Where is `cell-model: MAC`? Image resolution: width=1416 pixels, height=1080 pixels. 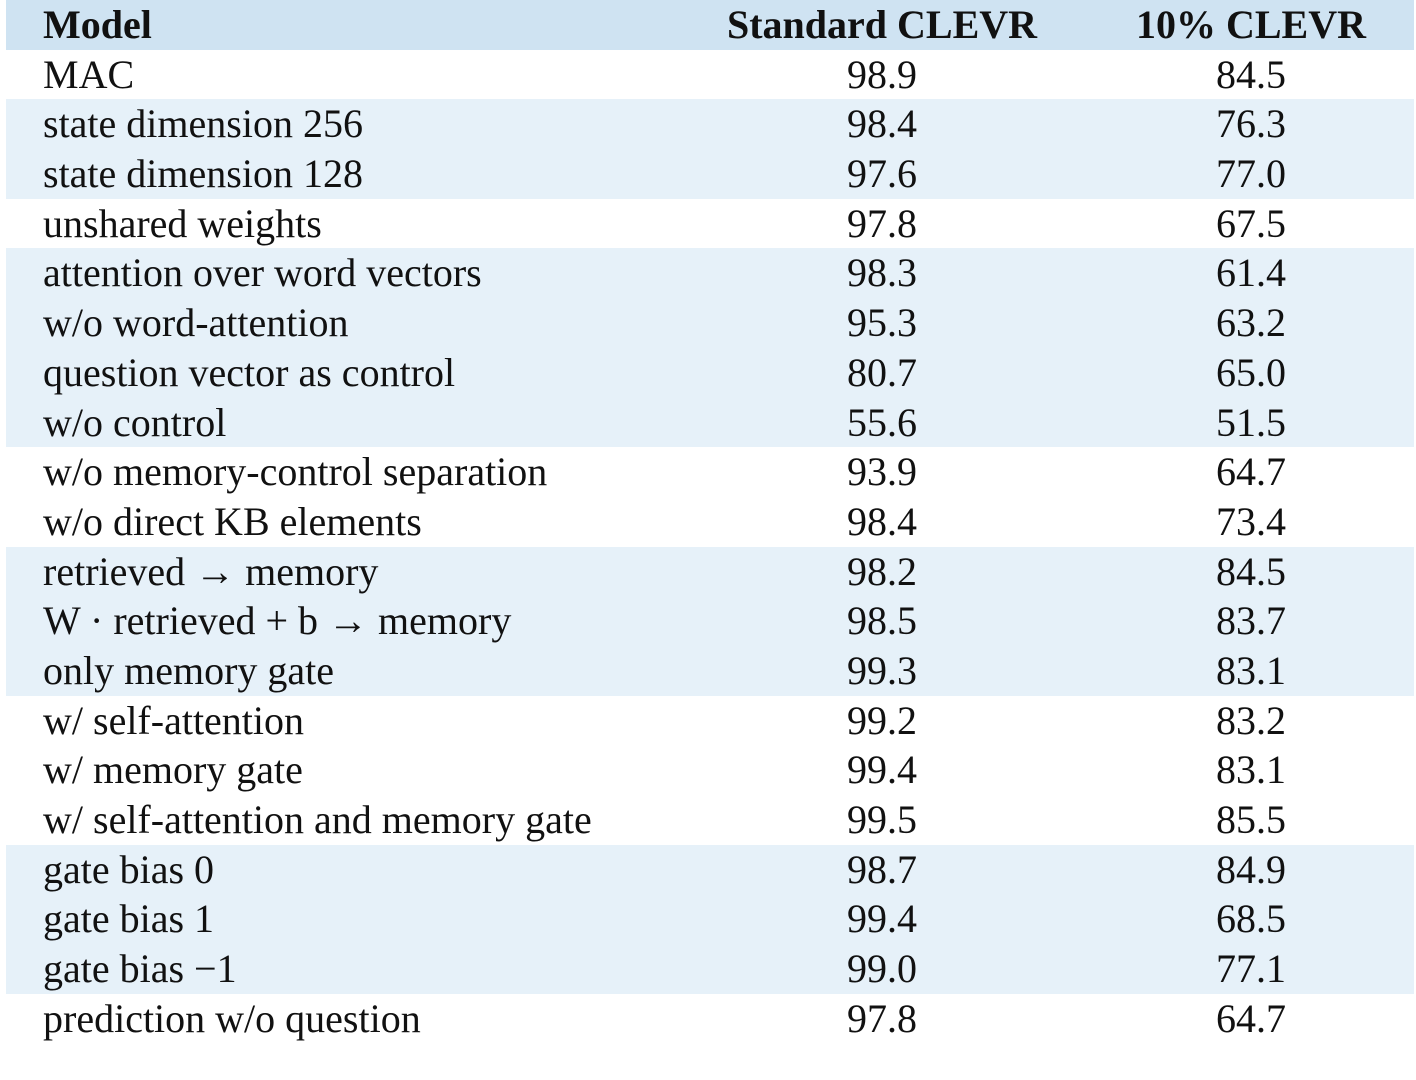
cell-model: MAC is located at coordinates (89, 74).